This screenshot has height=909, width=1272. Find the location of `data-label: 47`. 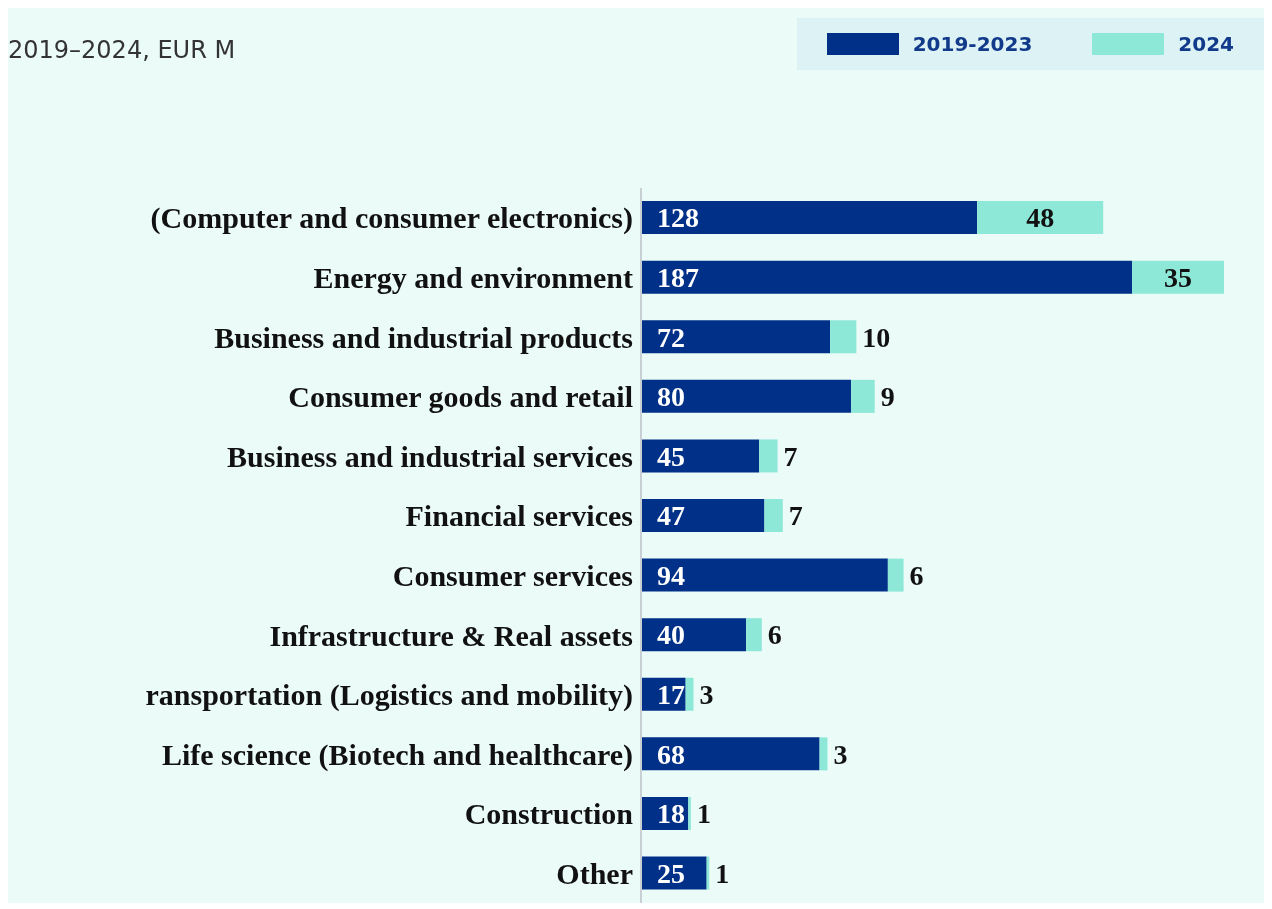

data-label: 47 is located at coordinates (671, 516).